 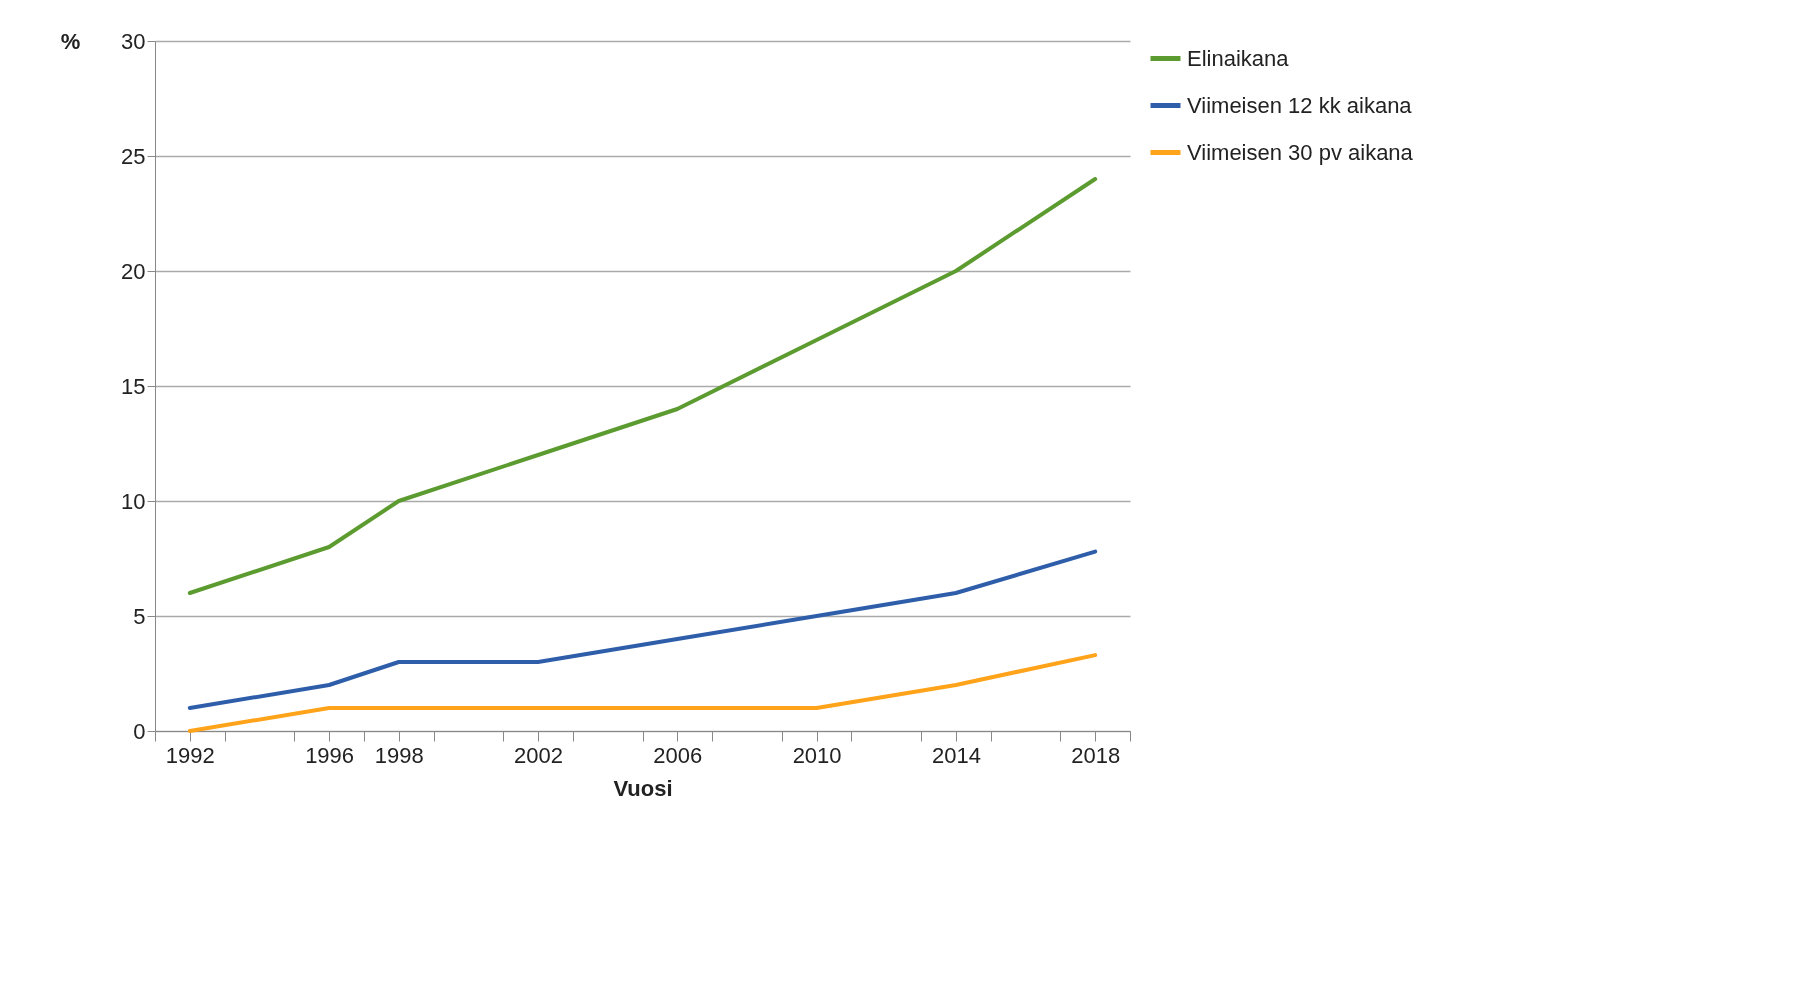 I want to click on x-tick-label: 2014, so click(x=956, y=755).